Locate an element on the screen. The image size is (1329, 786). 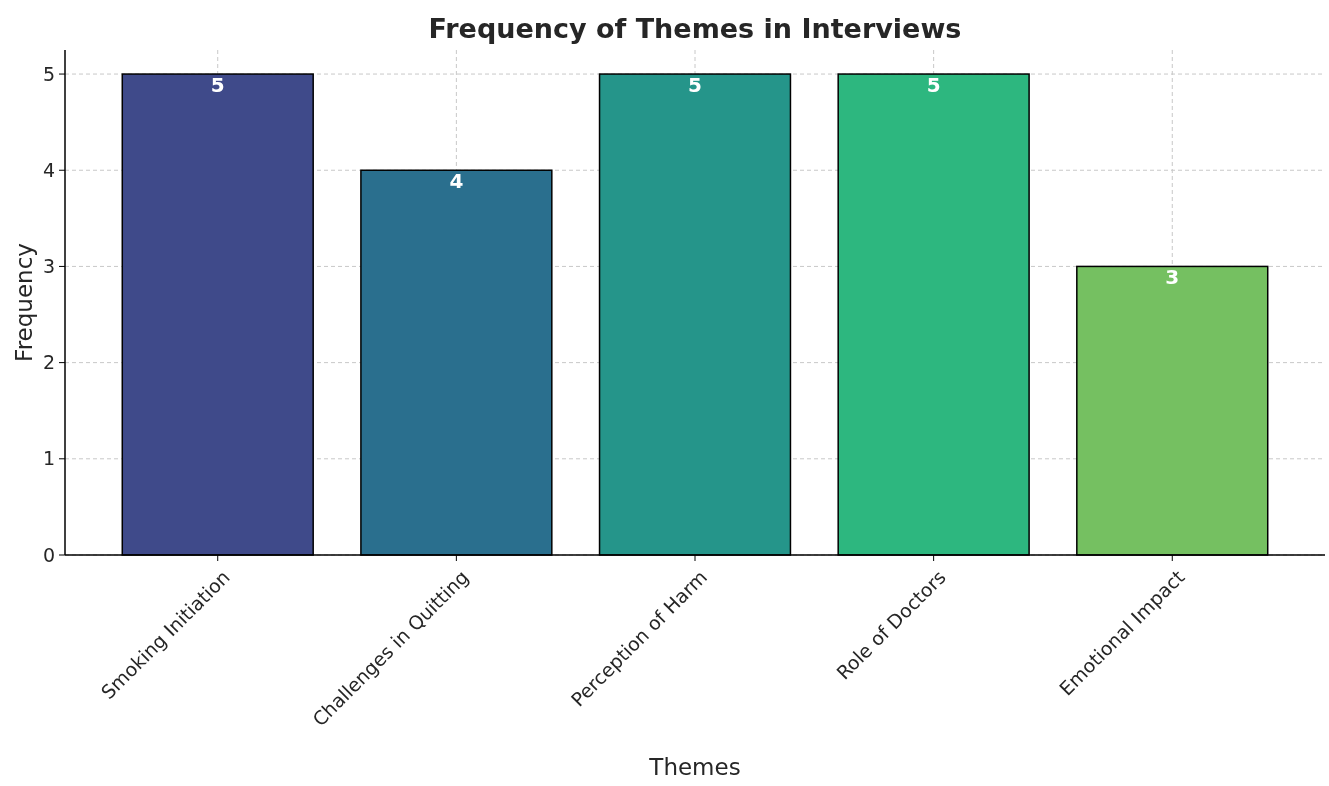
y-tick-label: 5 is located at coordinates (48, 73).